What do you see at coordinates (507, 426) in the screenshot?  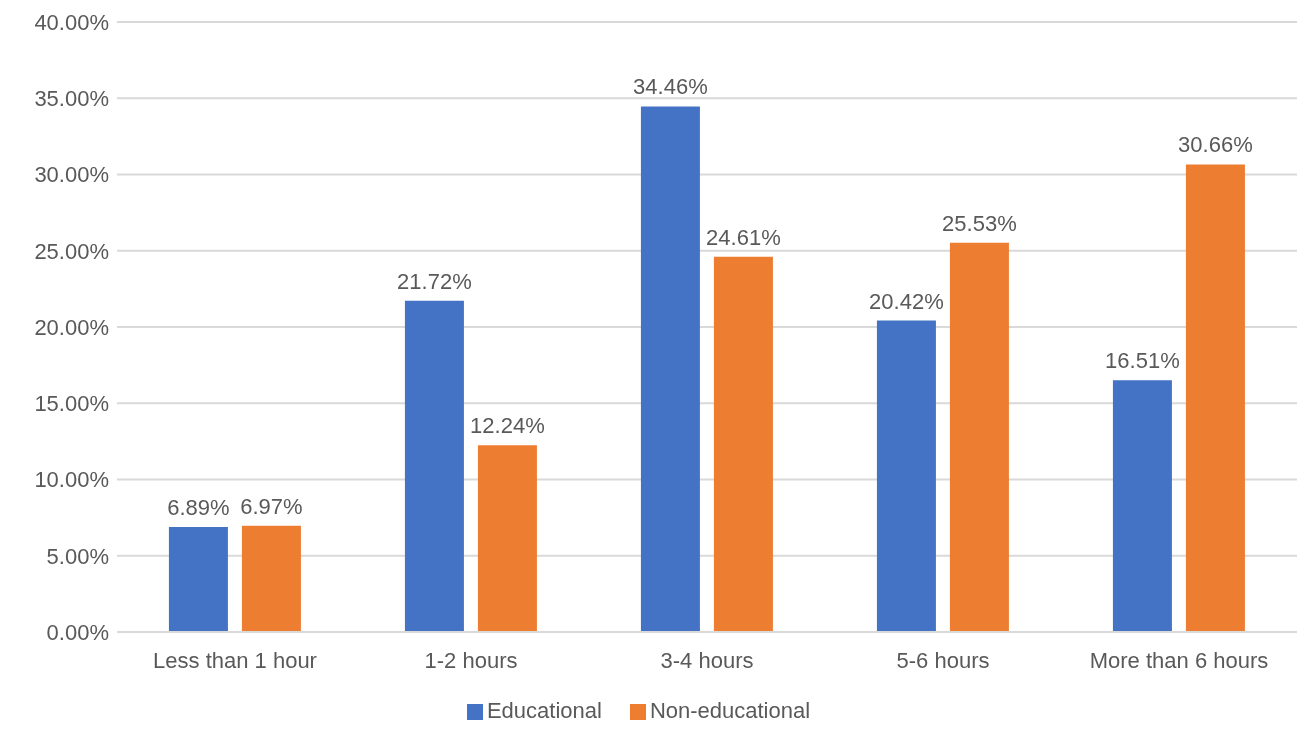 I see `data-label: 12.24%` at bounding box center [507, 426].